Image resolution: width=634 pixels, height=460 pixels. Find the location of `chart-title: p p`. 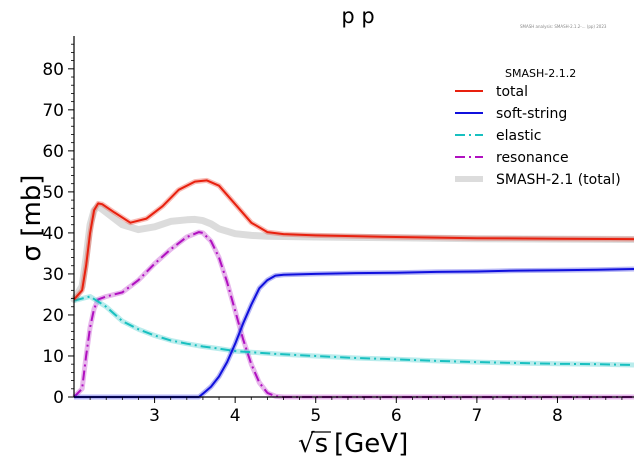

chart-title: p p is located at coordinates (357, 16).